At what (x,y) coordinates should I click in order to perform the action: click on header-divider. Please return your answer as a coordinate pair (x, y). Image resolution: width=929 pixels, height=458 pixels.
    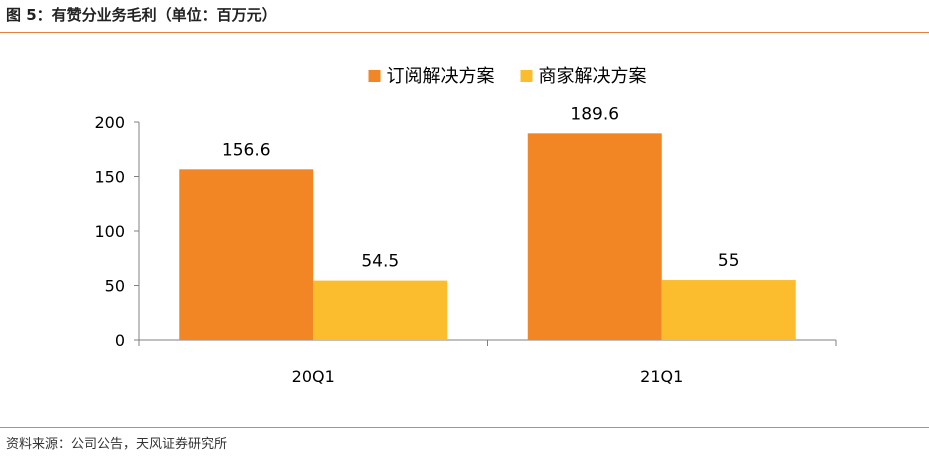
    Looking at the image, I should click on (464, 32).